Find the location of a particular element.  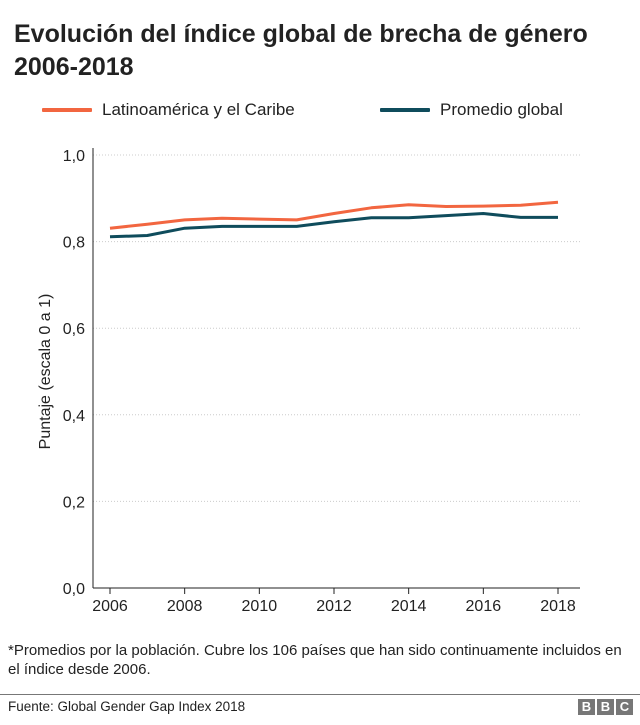

legend-label: Latinoamérica y el Caribe is located at coordinates (198, 109).